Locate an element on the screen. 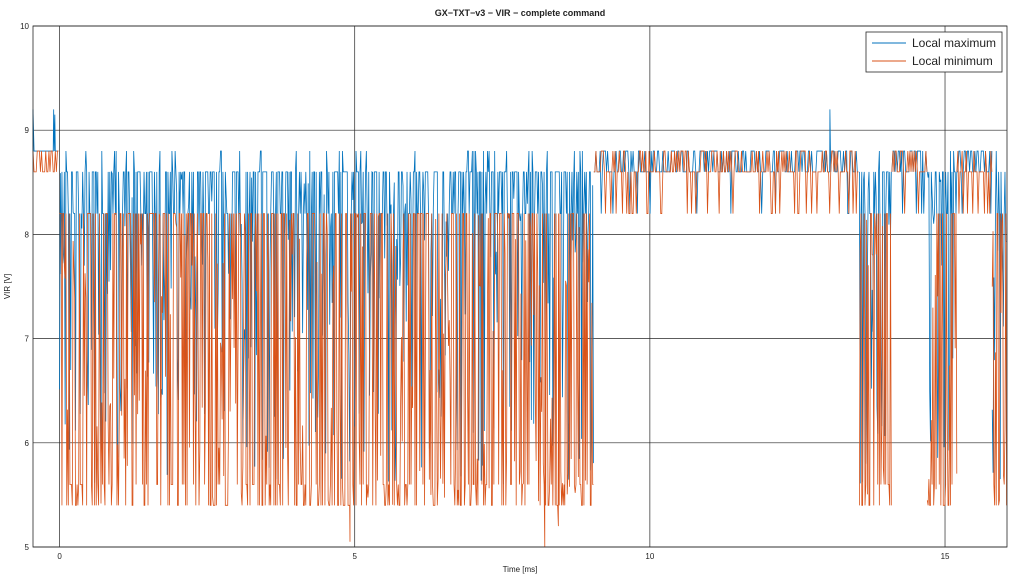 This screenshot has height=576, width=1024. x-tick-label: 0 is located at coordinates (59, 556).